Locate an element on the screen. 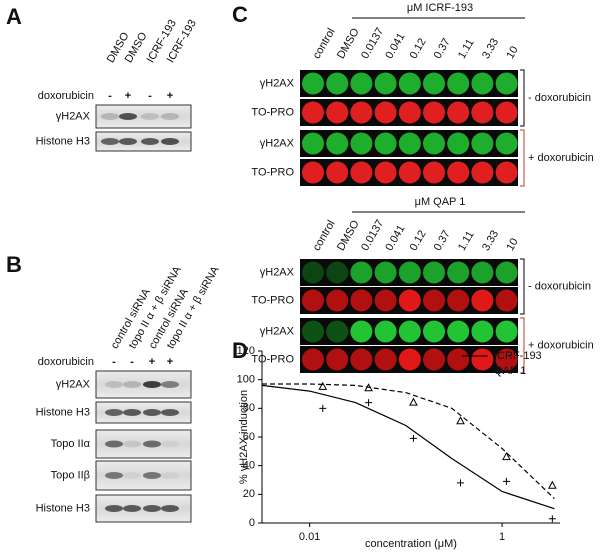 The image size is (600, 552). panel-label: B is located at coordinates (14, 264).